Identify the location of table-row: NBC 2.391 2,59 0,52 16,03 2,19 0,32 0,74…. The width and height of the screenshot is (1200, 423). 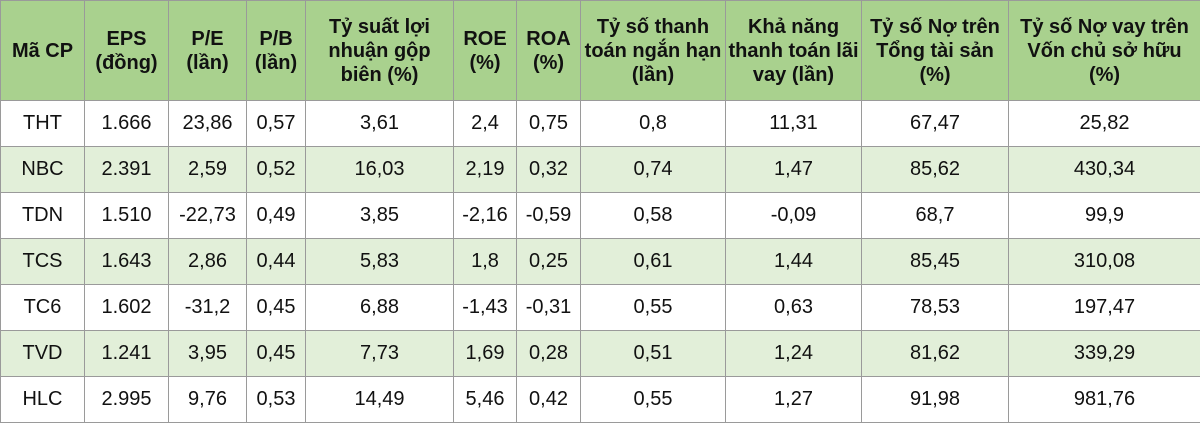
(600, 170).